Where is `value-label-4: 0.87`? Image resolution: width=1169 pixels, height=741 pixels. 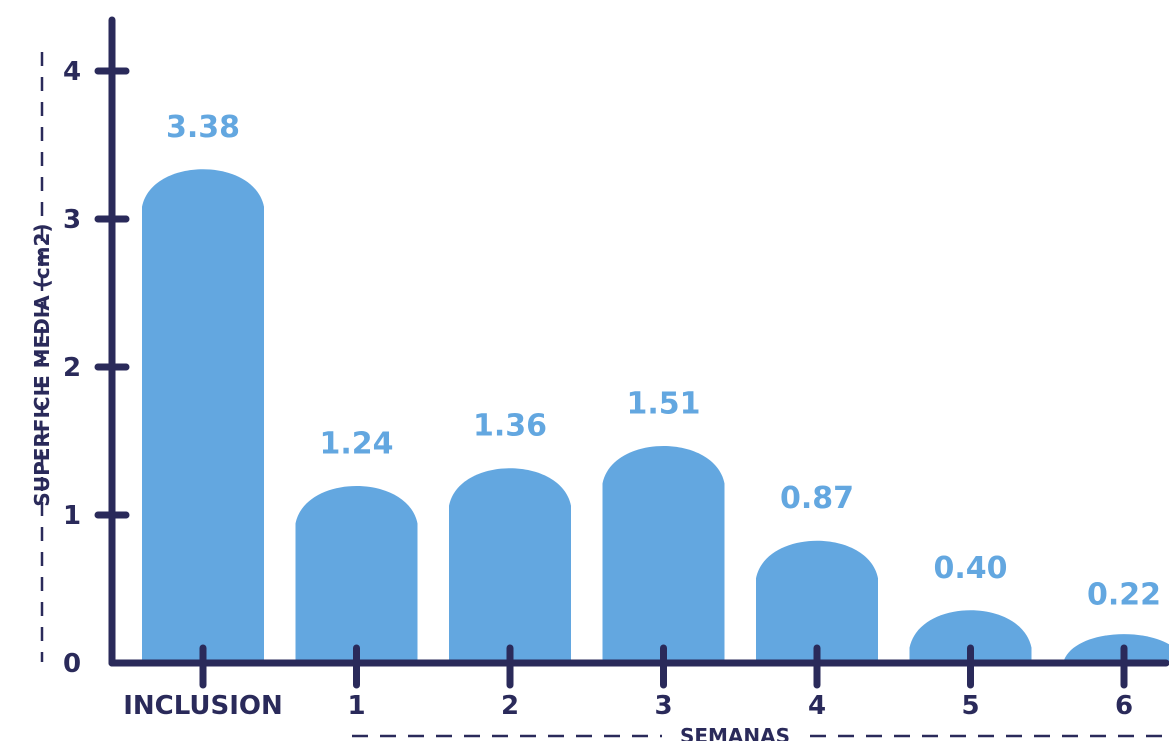
value-label-4: 0.87 is located at coordinates (817, 498).